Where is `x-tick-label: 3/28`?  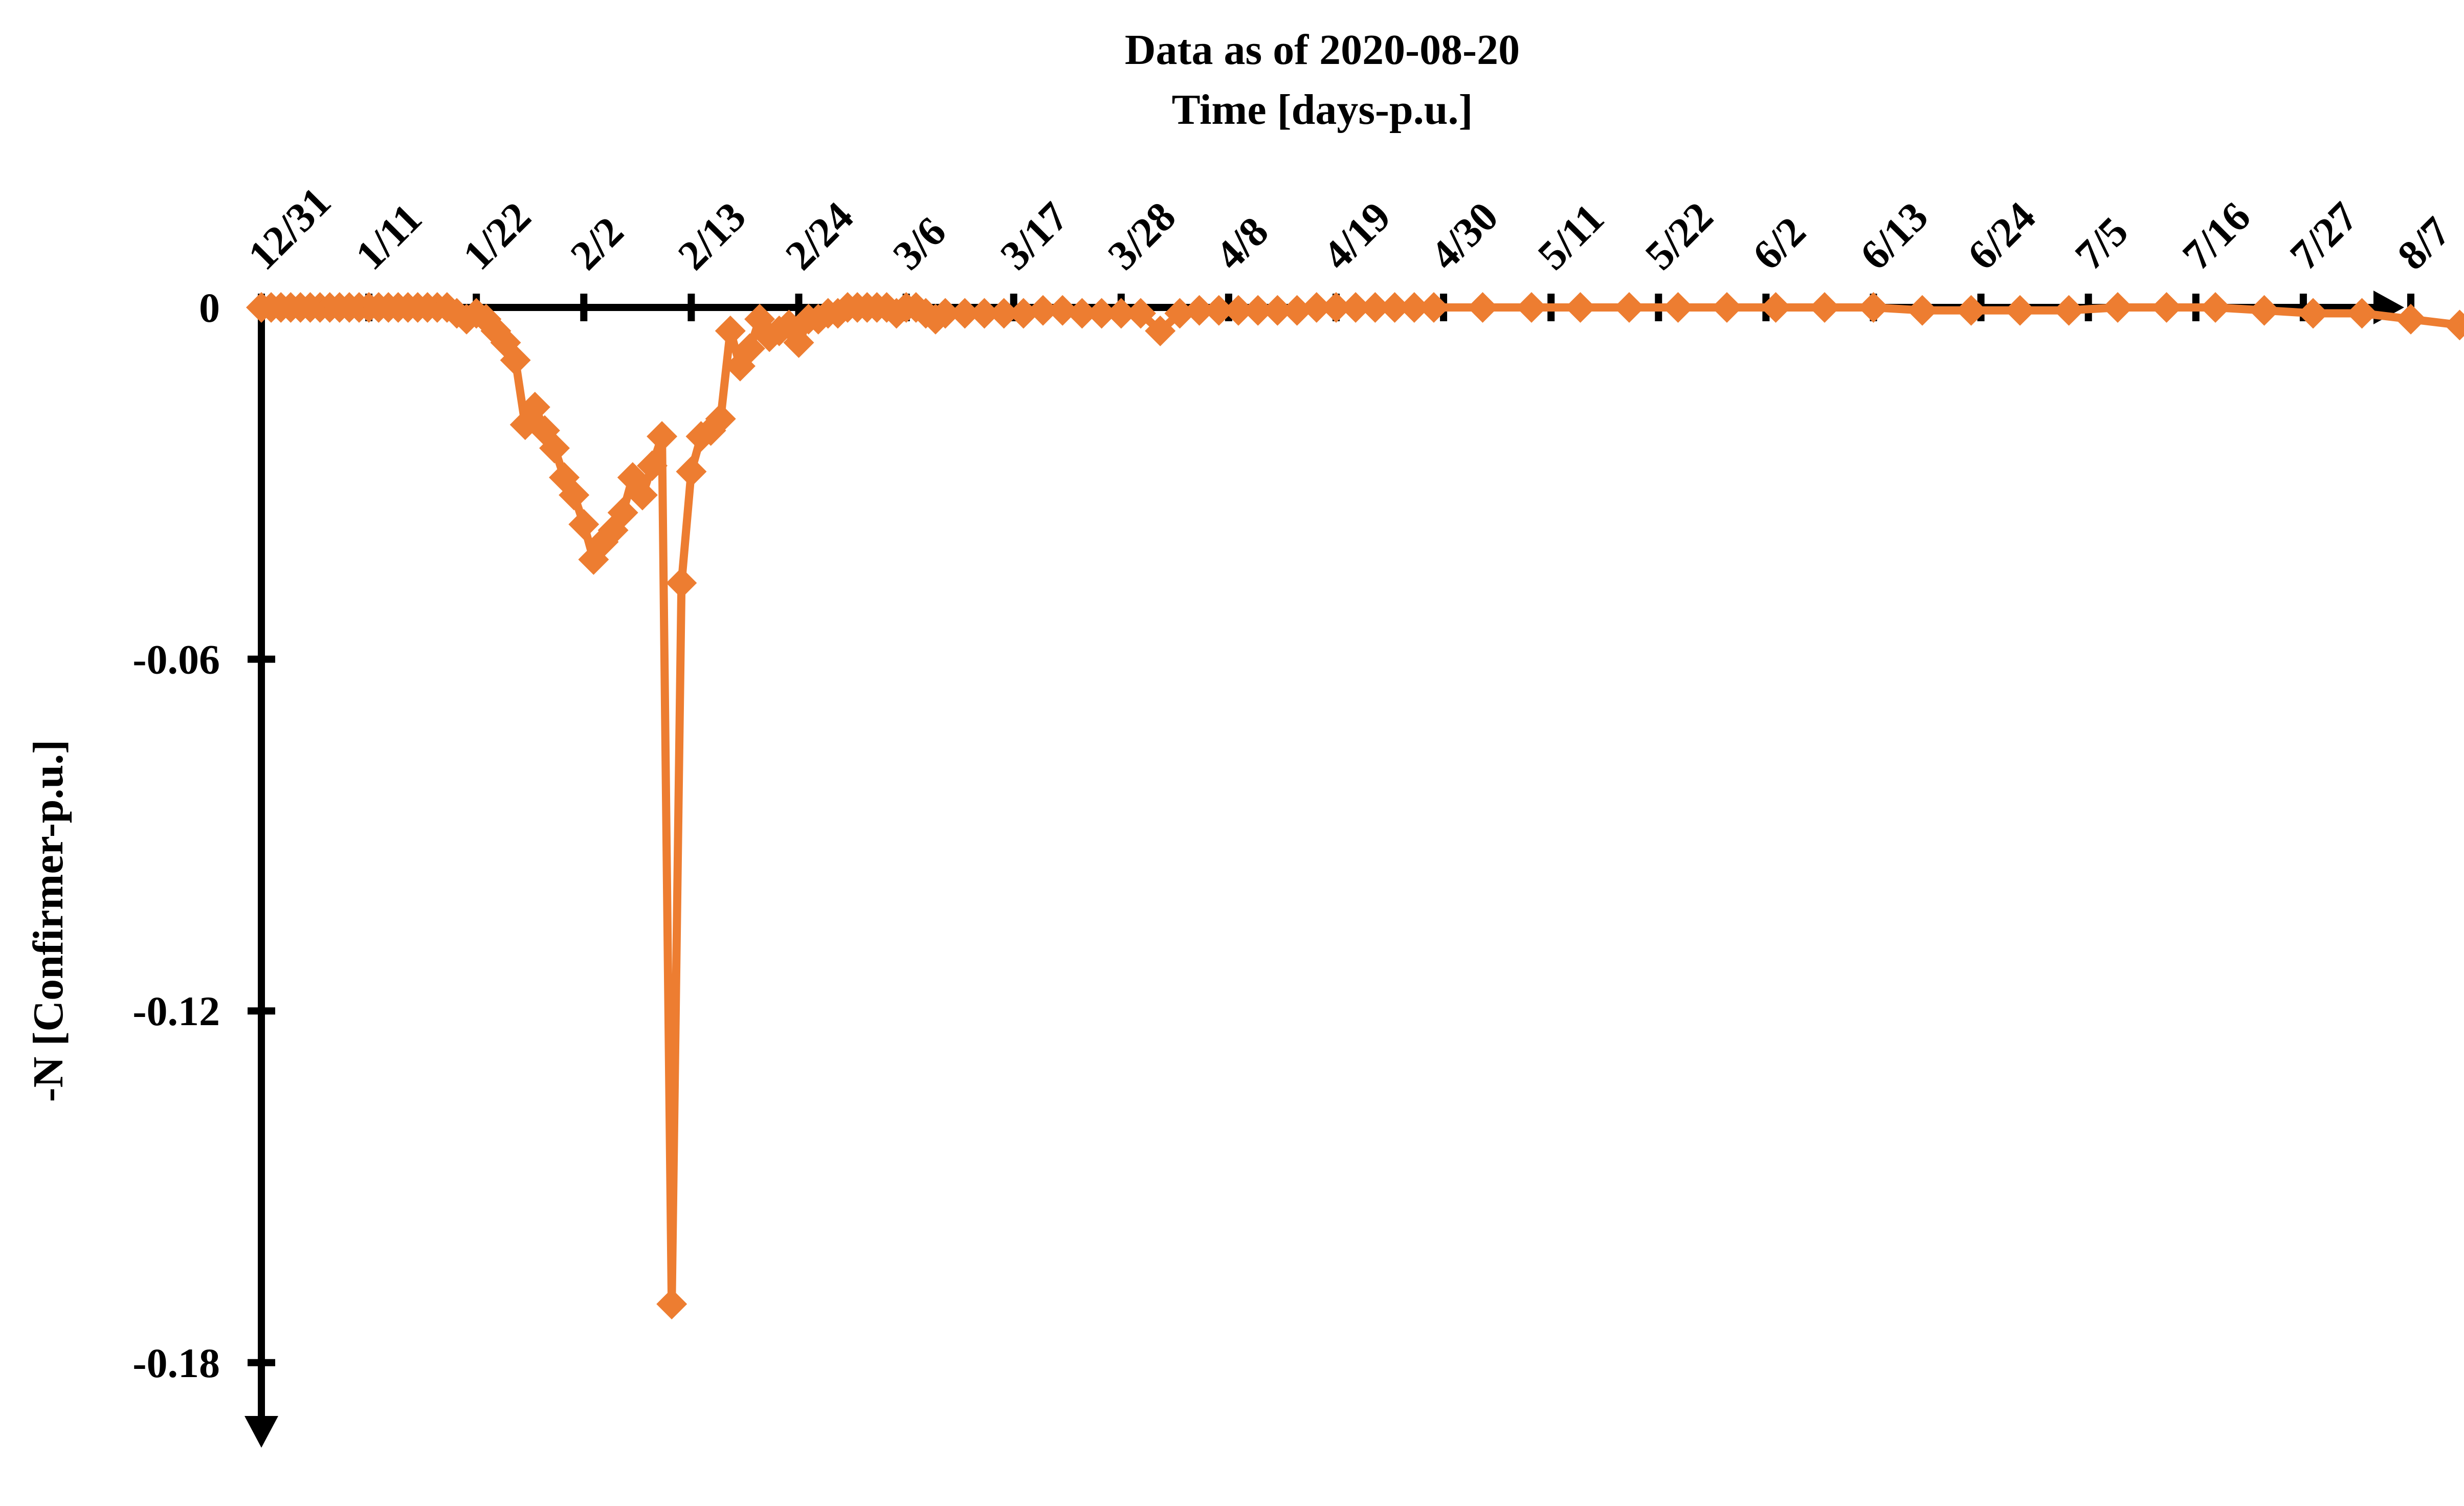
x-tick-label: 3/28 is located at coordinates (1141, 235).